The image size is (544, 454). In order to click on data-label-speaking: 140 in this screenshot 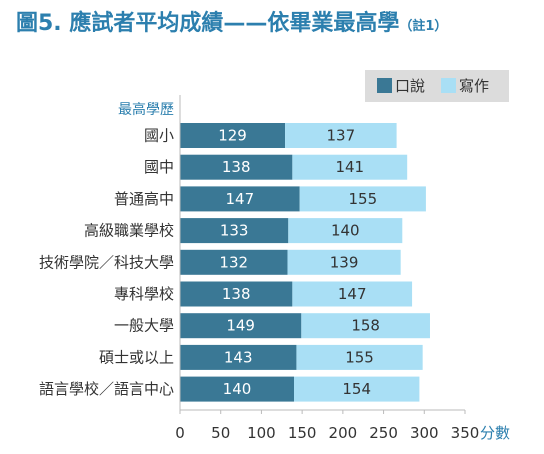, I will do `click(237, 389)`.